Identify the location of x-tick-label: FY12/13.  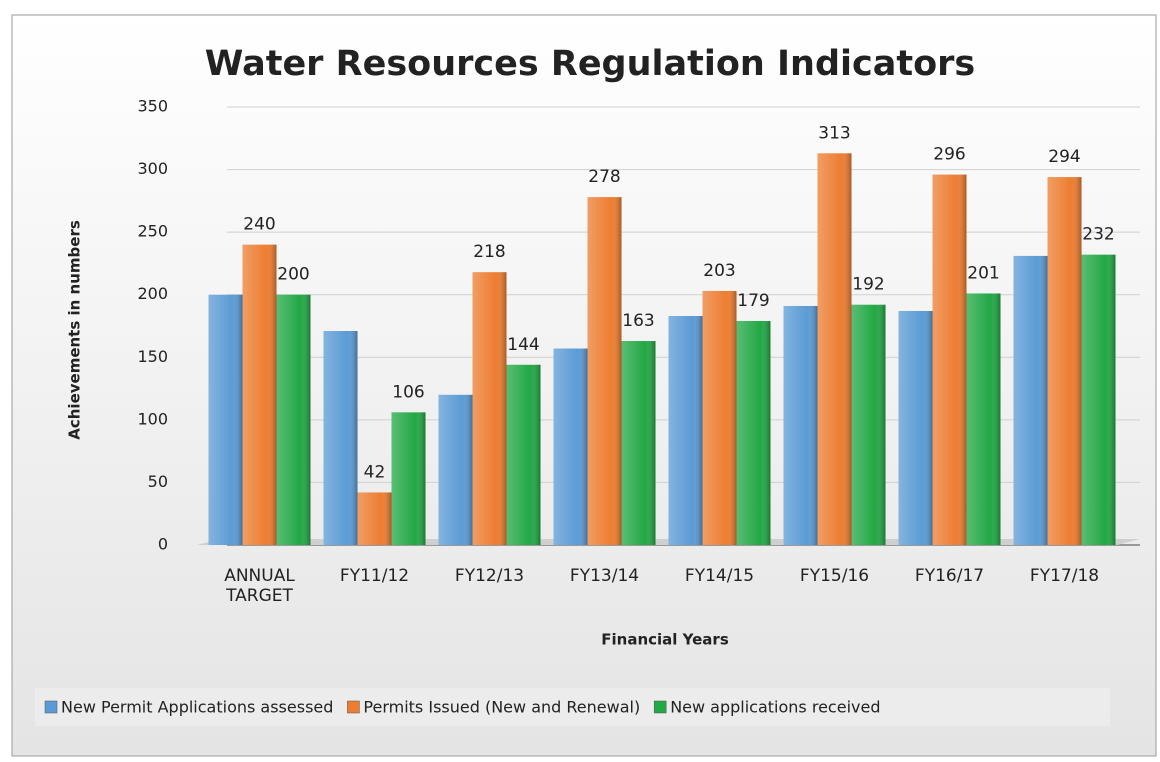
(489, 576).